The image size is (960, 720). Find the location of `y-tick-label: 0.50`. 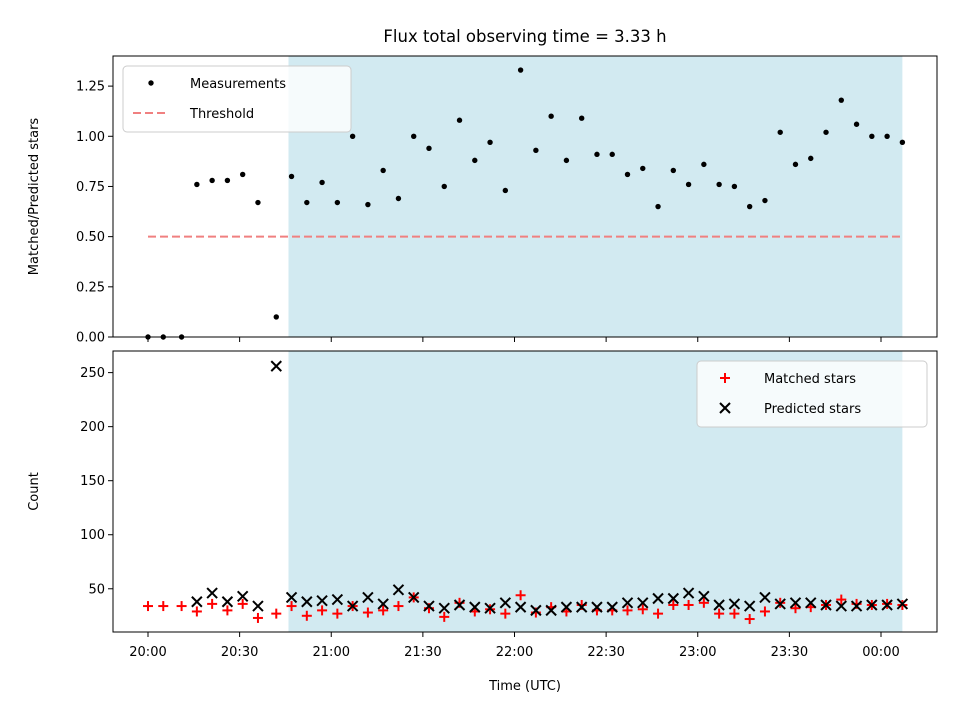

y-tick-label: 0.50 is located at coordinates (90, 237).